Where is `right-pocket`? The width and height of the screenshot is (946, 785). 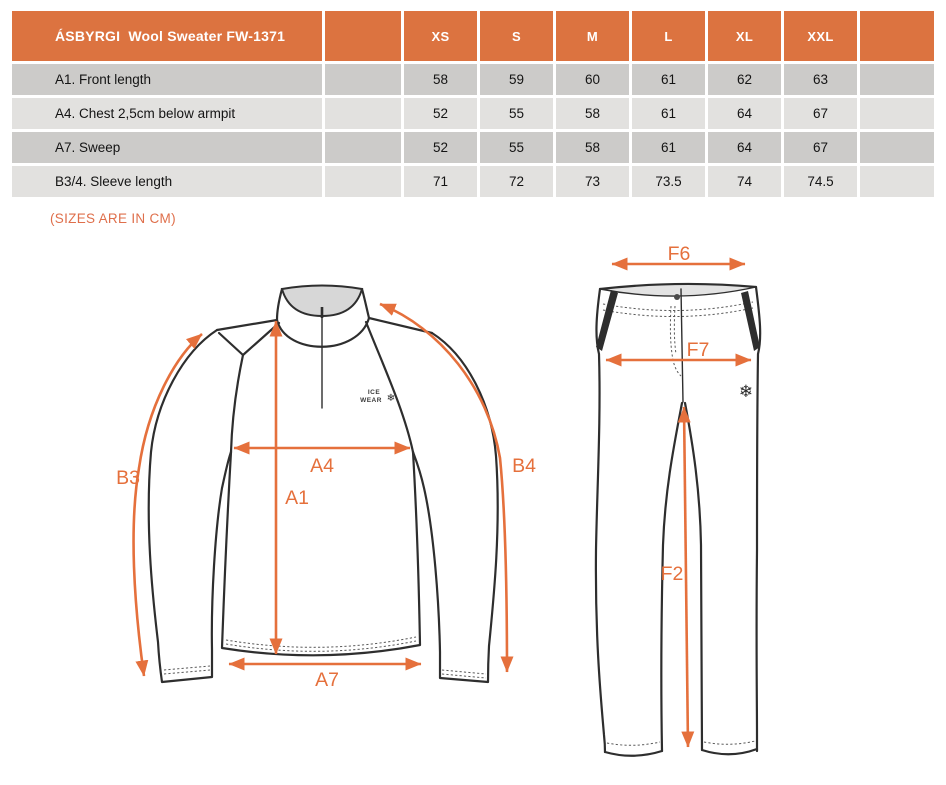
right-pocket is located at coordinates (750, 321).